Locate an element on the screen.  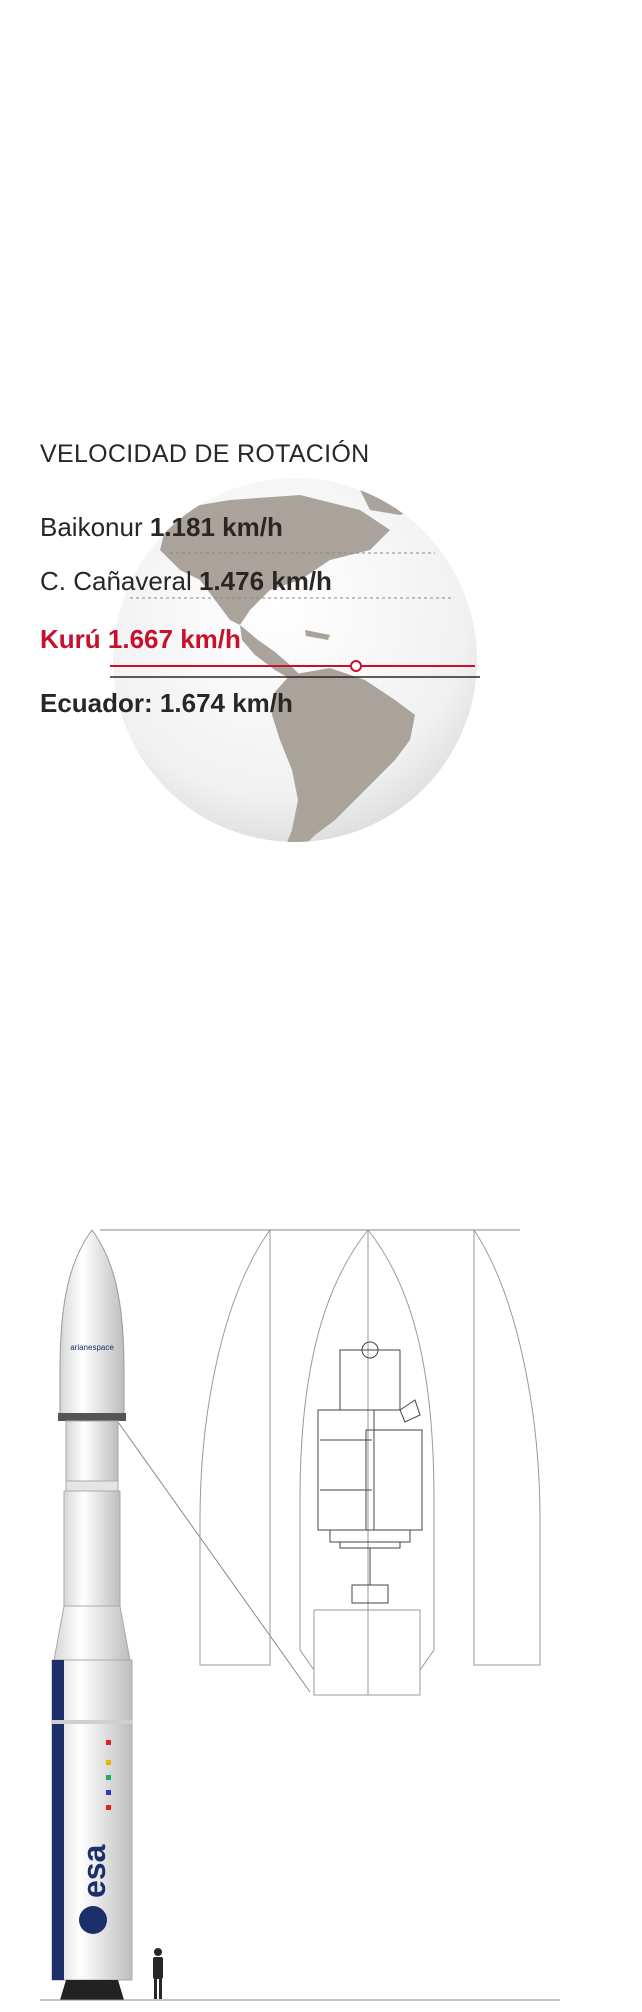
fairing-left-half is located at coordinates (235, 1447).